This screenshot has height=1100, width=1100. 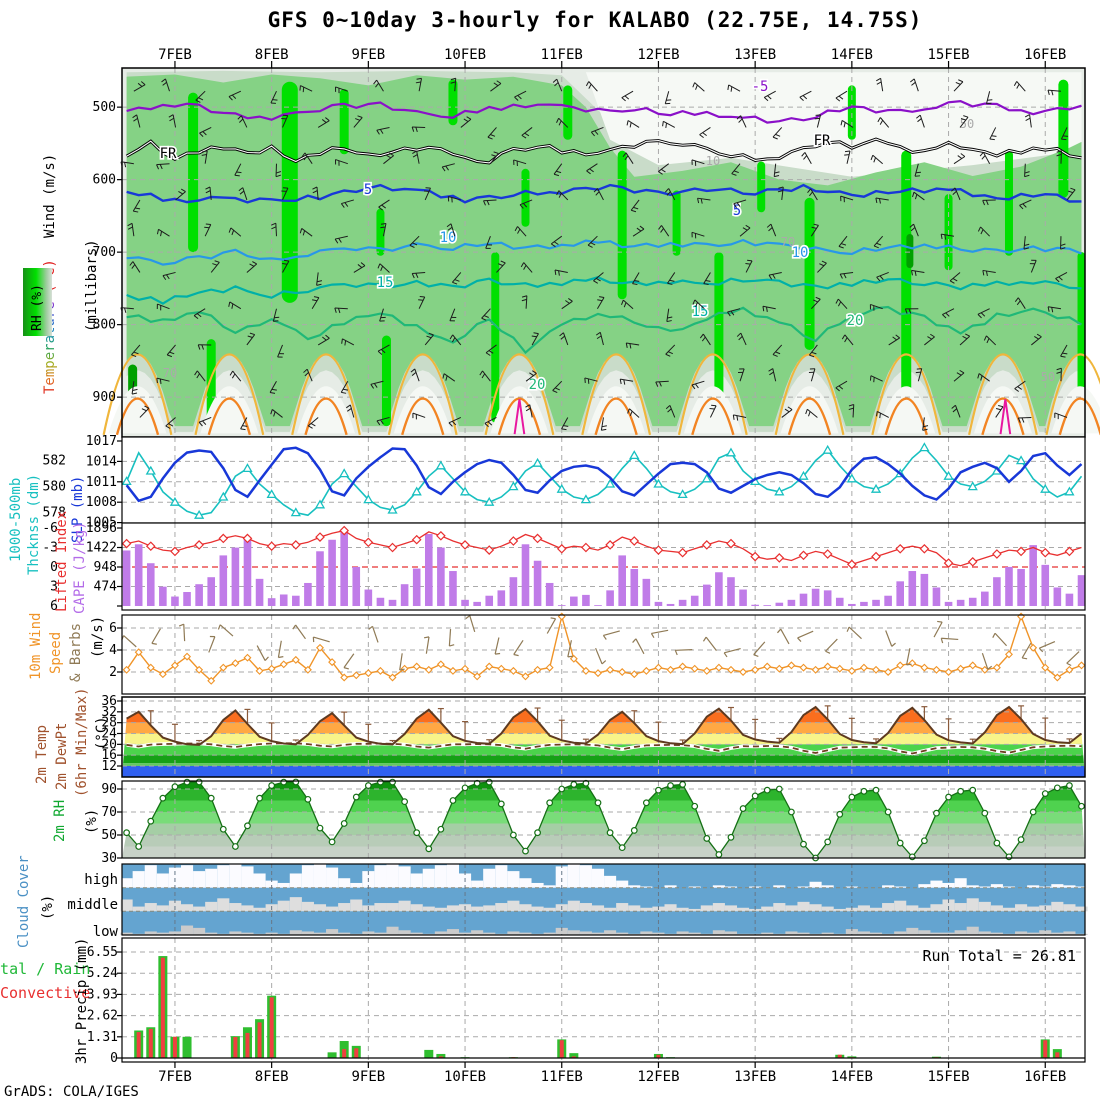 What do you see at coordinates (593, 822) in the screenshot?
I see `rh2m-panel: 90 70 50 30` at bounding box center [593, 822].